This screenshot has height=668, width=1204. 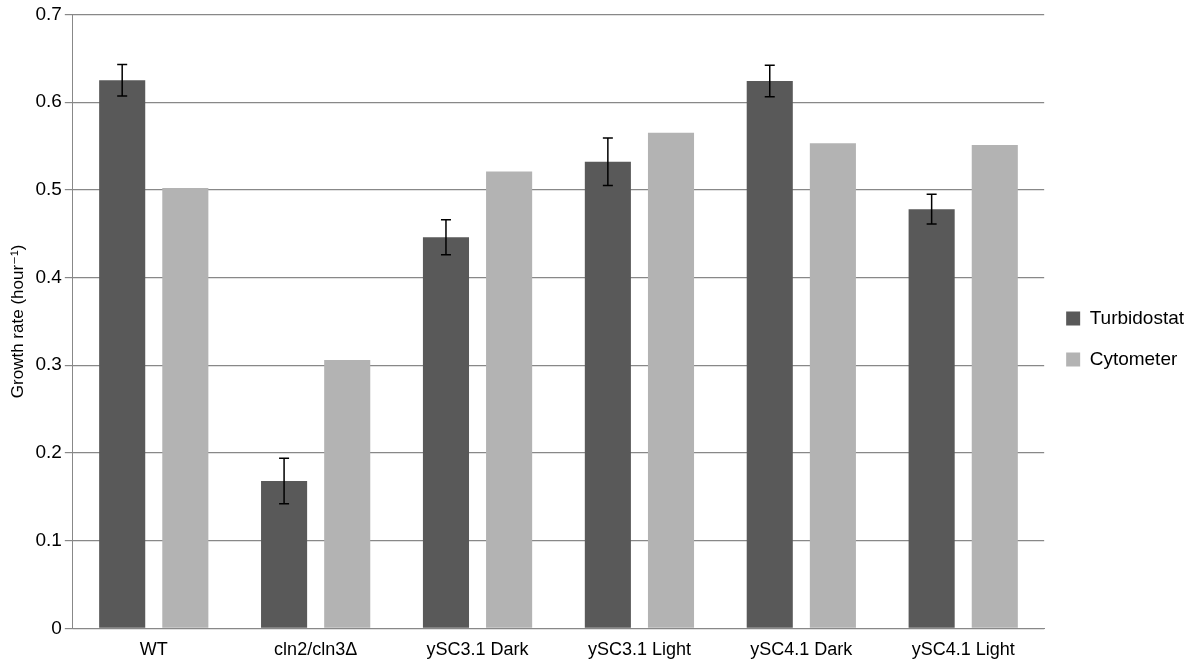 I want to click on y-tick-label: 0.7, so click(x=48, y=13).